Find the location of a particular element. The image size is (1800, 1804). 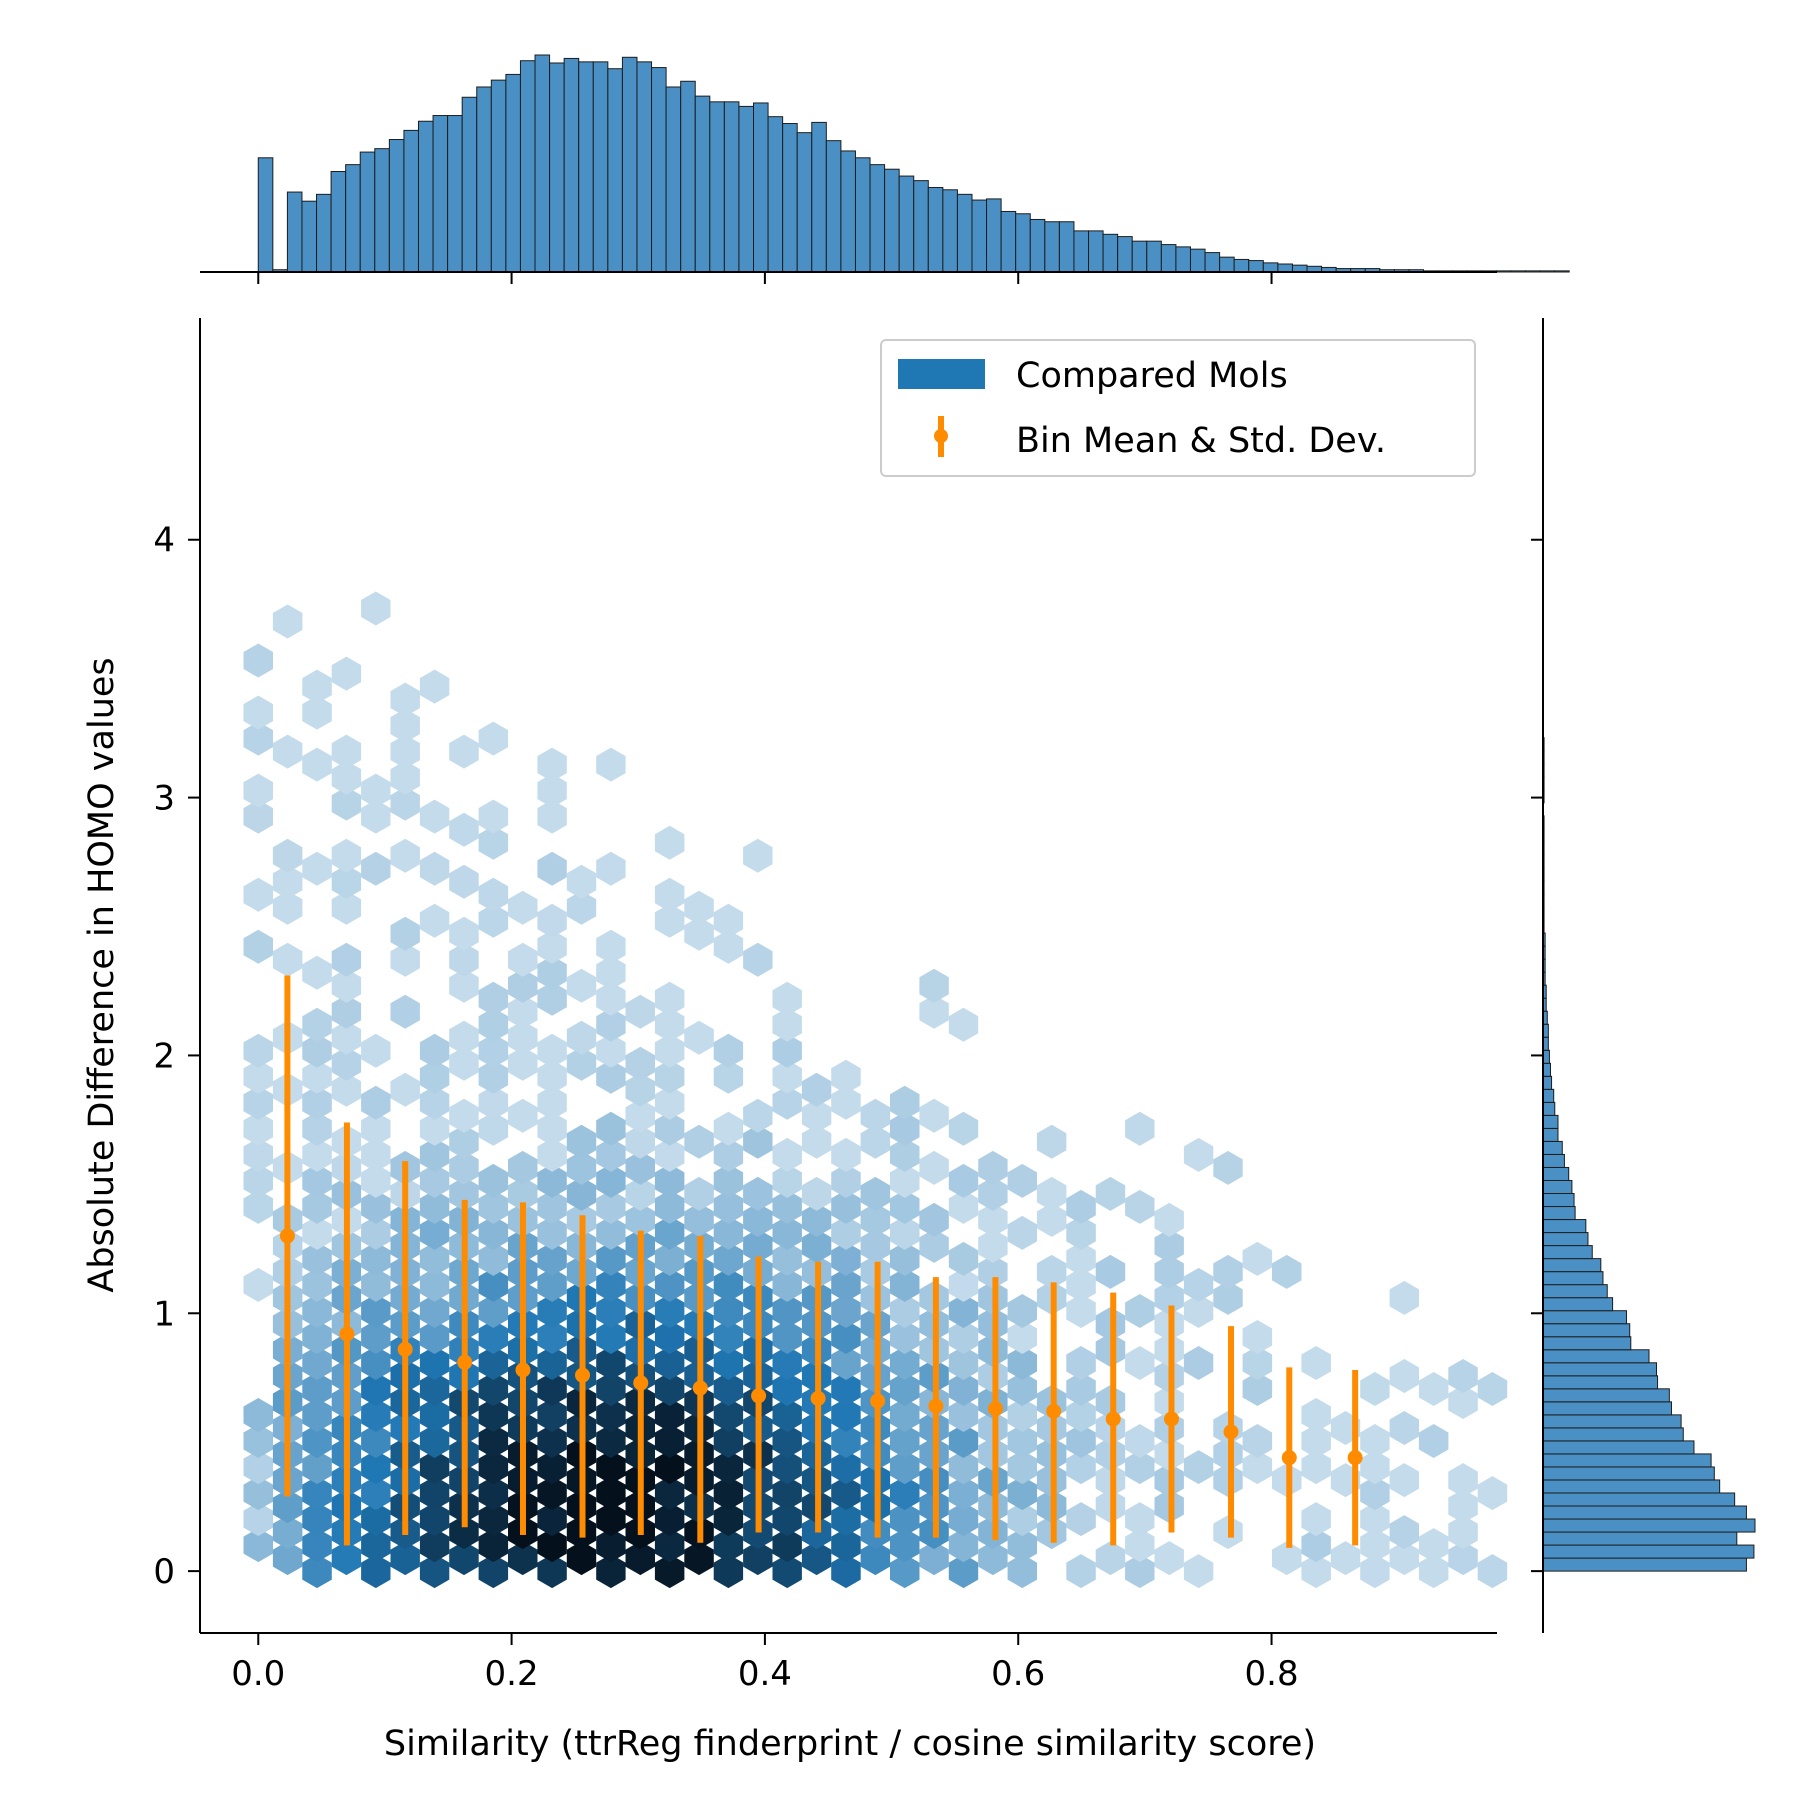

x-tick-label: 0.2 is located at coordinates (512, 1674).